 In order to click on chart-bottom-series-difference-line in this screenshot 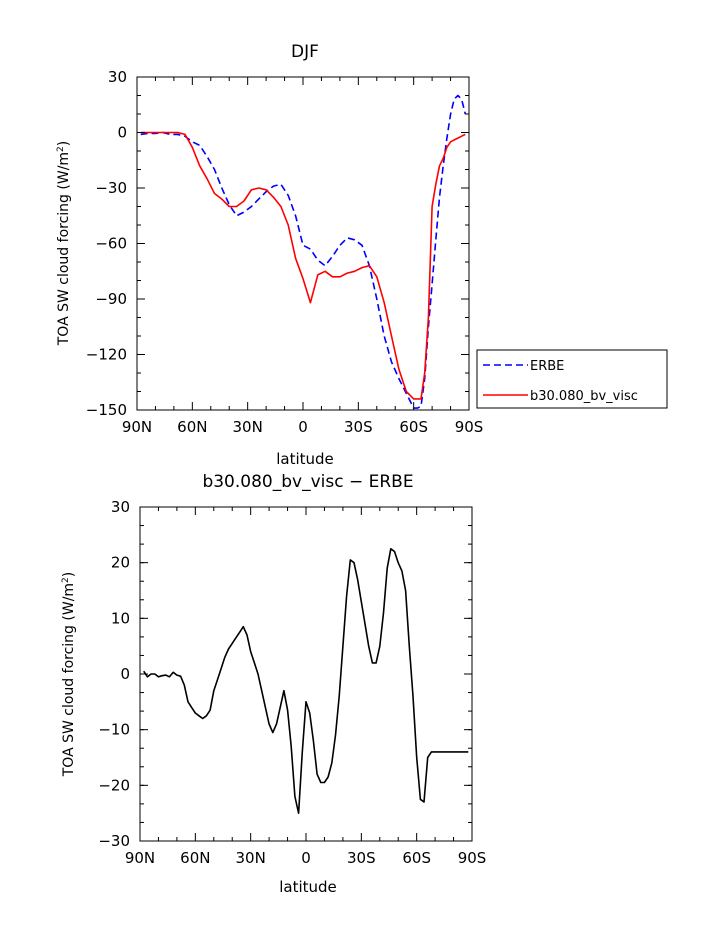, I will do `click(306, 681)`.